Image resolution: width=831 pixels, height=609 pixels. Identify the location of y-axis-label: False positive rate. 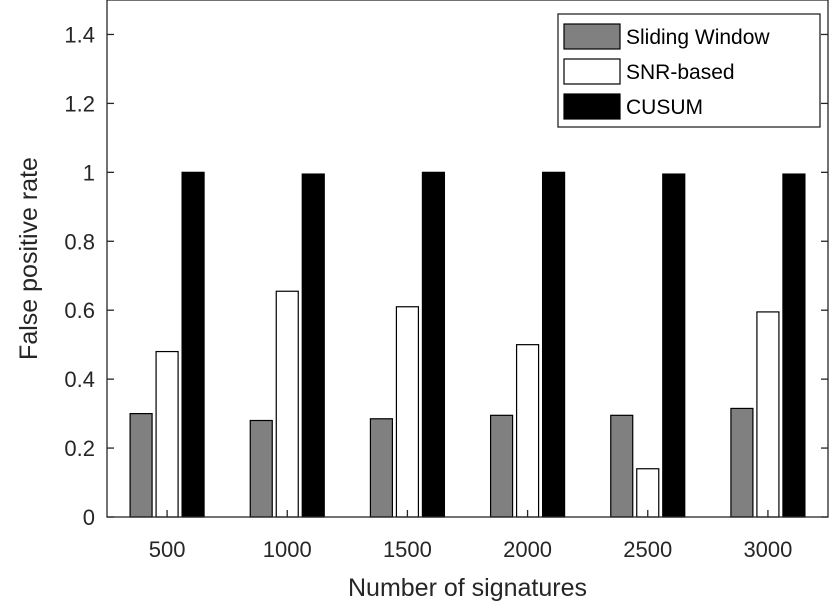
(29, 258).